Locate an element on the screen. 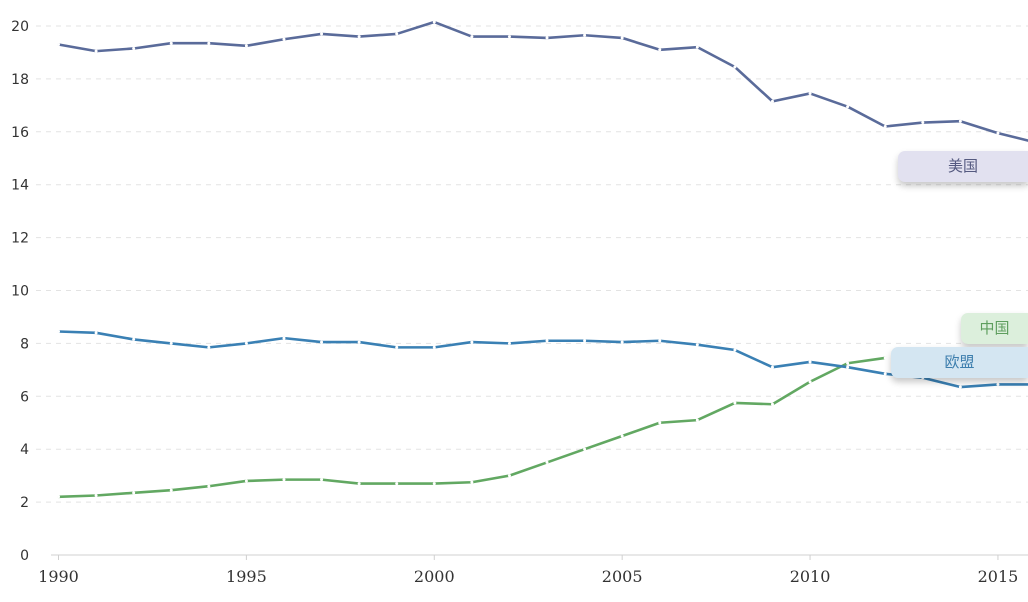 This screenshot has height=602, width=1028. x-tick-label: 1995 is located at coordinates (246, 576).